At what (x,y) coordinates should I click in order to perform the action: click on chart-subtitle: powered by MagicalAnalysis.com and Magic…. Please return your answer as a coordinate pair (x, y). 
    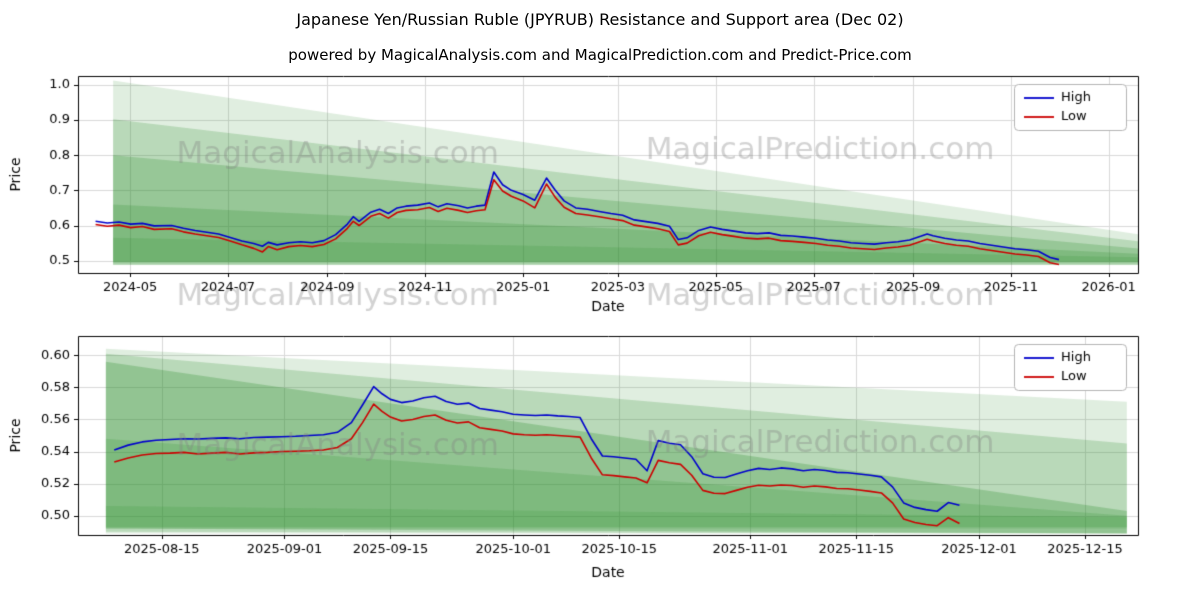
    Looking at the image, I should click on (600, 55).